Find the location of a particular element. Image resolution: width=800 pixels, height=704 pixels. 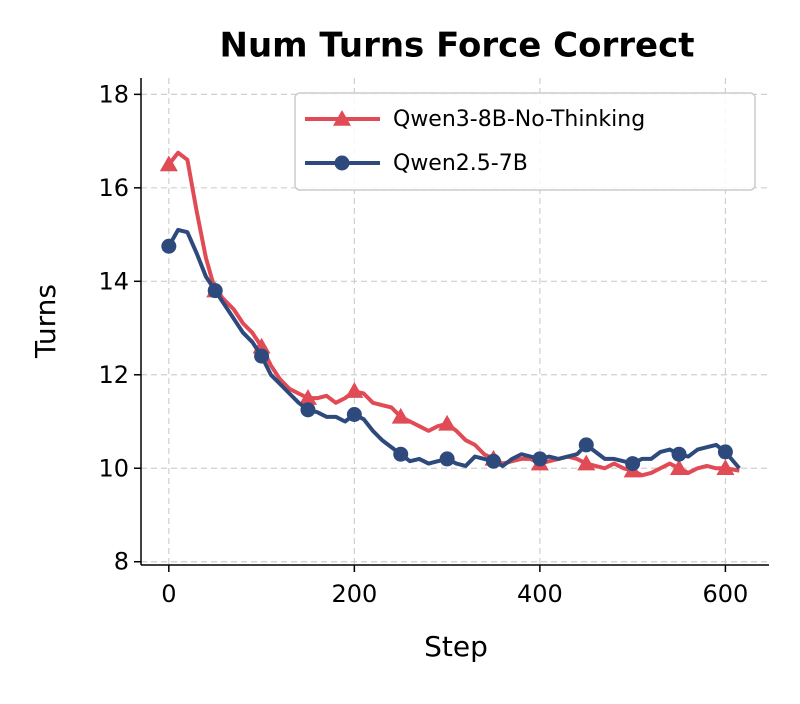

chart-title: Num Turns Force Correct is located at coordinates (457, 46).